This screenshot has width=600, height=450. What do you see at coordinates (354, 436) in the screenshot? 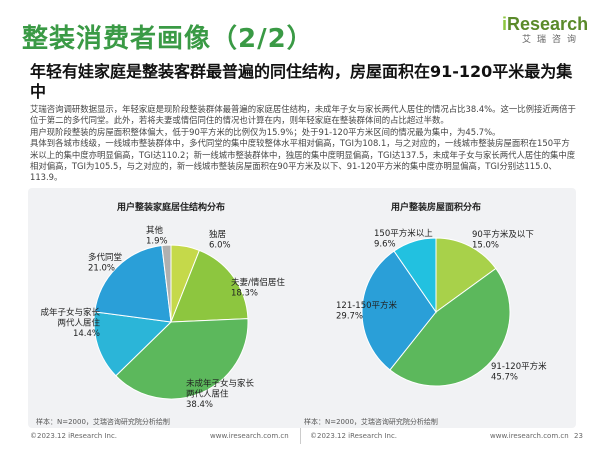
I see `footer-right-copyright: ©2023.12 iResearch Inc.` at bounding box center [354, 436].